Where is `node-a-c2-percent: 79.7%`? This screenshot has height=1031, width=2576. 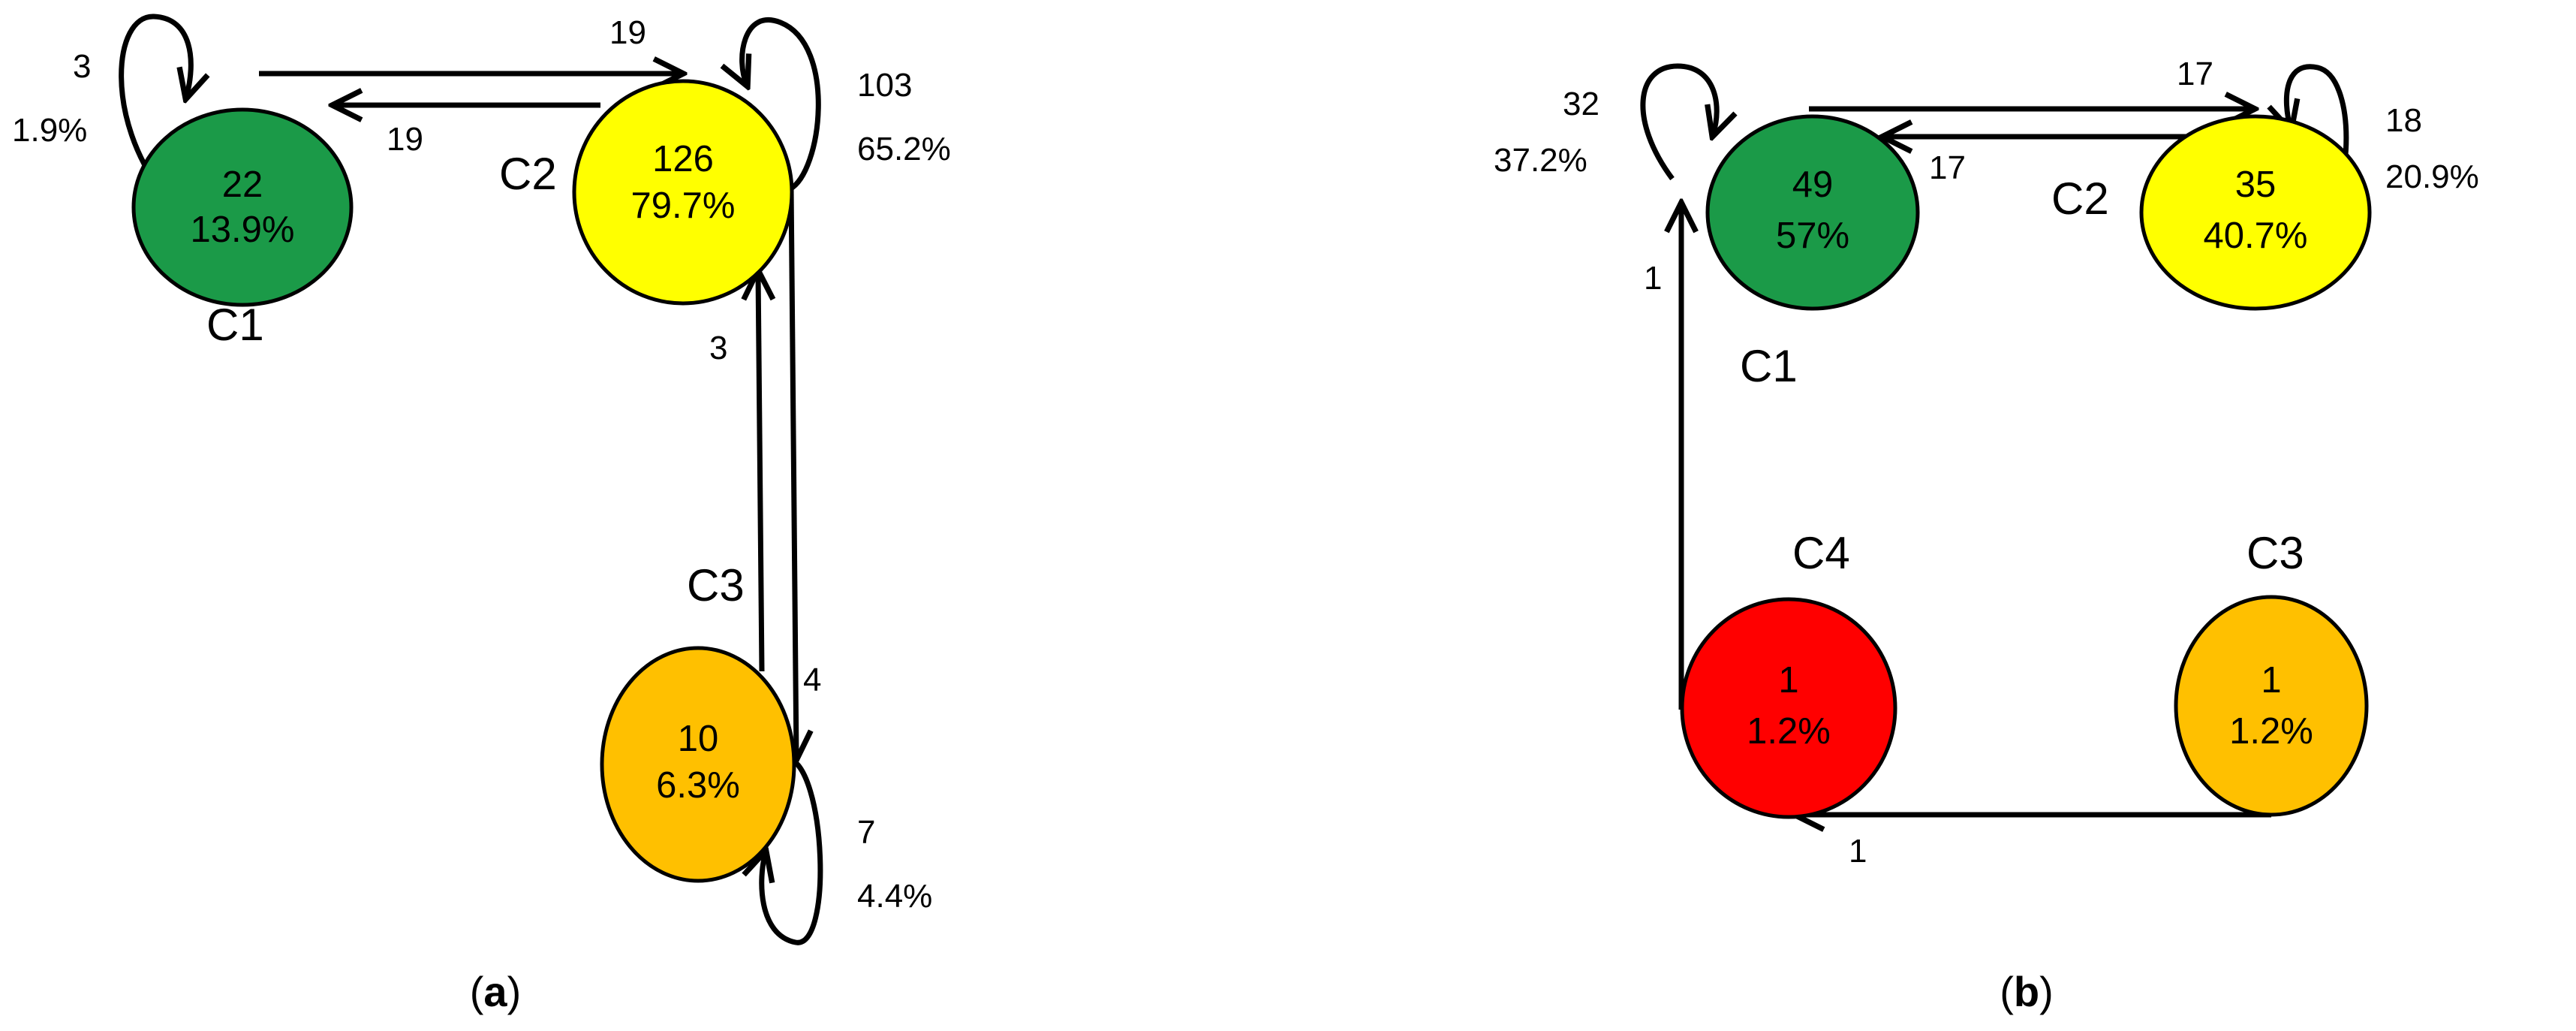
node-a-c2-percent: 79.7% is located at coordinates (683, 205).